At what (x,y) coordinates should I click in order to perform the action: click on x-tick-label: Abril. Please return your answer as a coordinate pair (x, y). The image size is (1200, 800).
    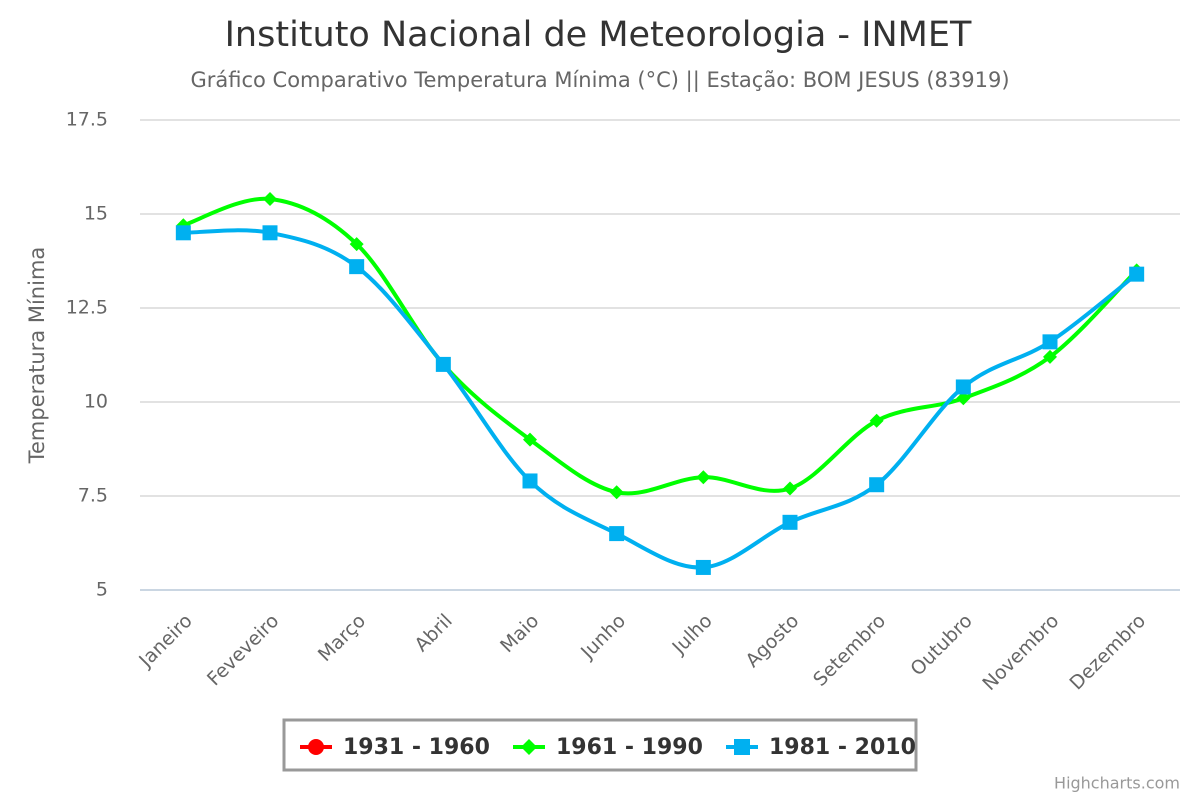
    Looking at the image, I should click on (433, 633).